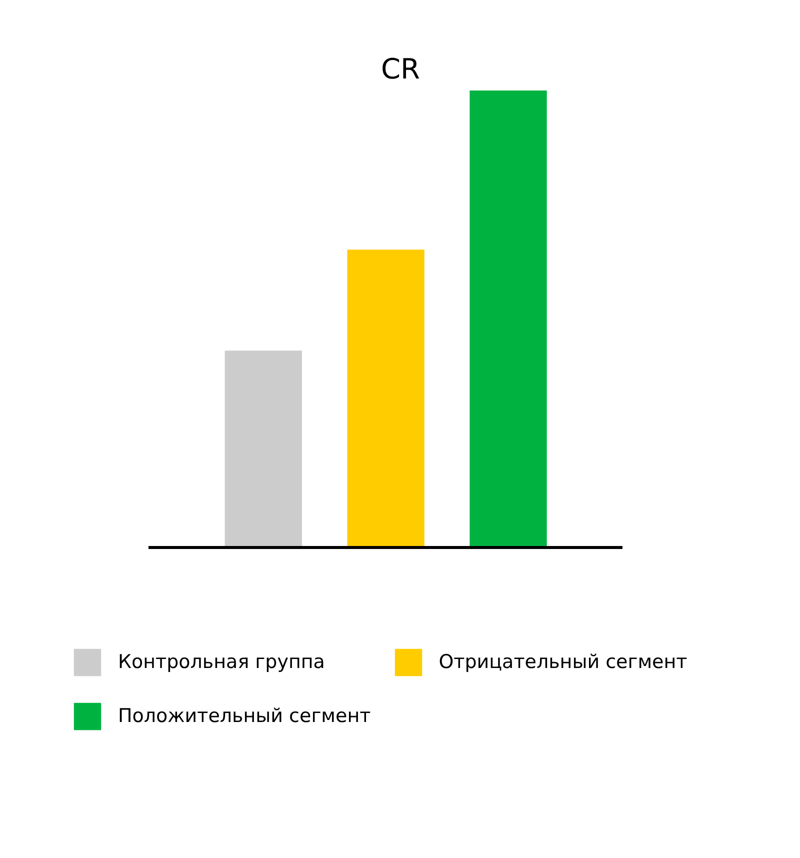  Describe the element at coordinates (563, 662) in the screenshot. I see `legend-label: Отрицательный сегмент` at that location.